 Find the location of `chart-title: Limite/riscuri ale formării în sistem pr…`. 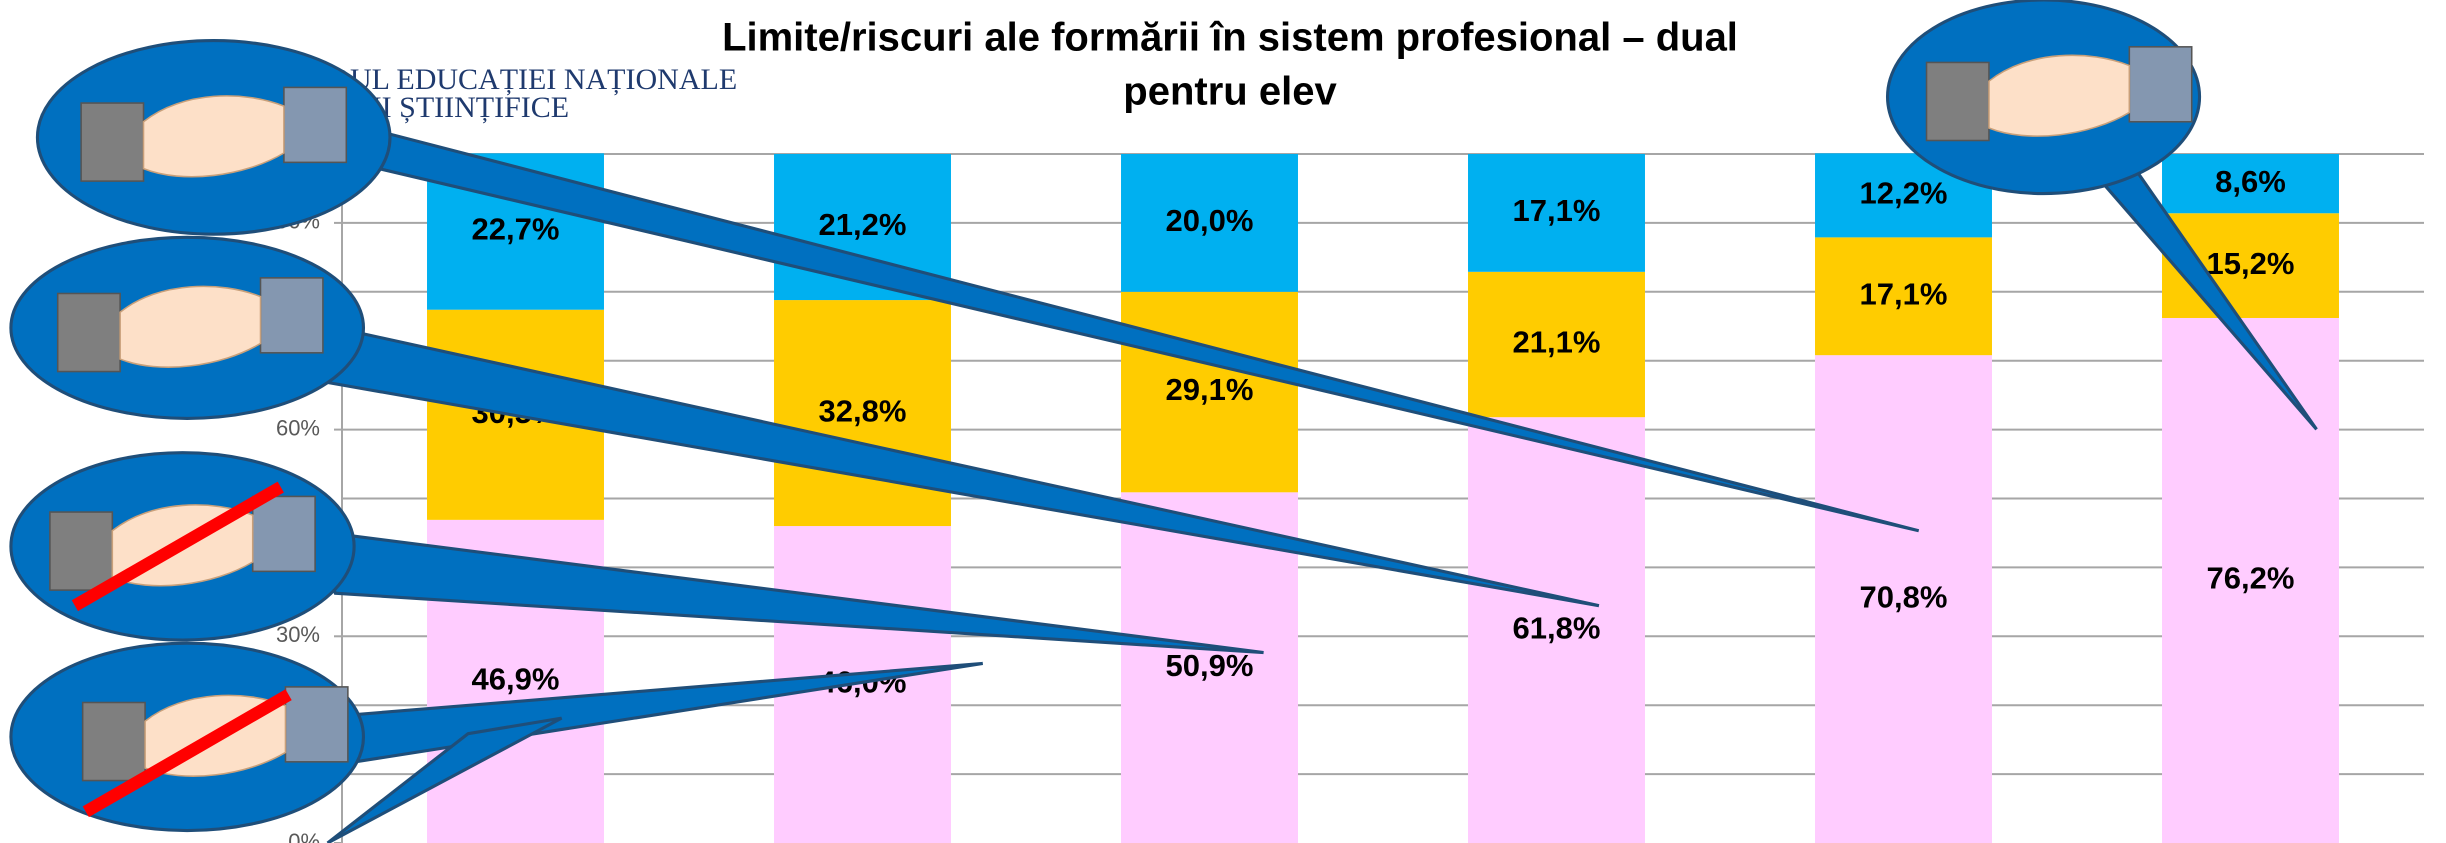

chart-title: Limite/riscuri ale formării în sistem pr… is located at coordinates (1230, 38).